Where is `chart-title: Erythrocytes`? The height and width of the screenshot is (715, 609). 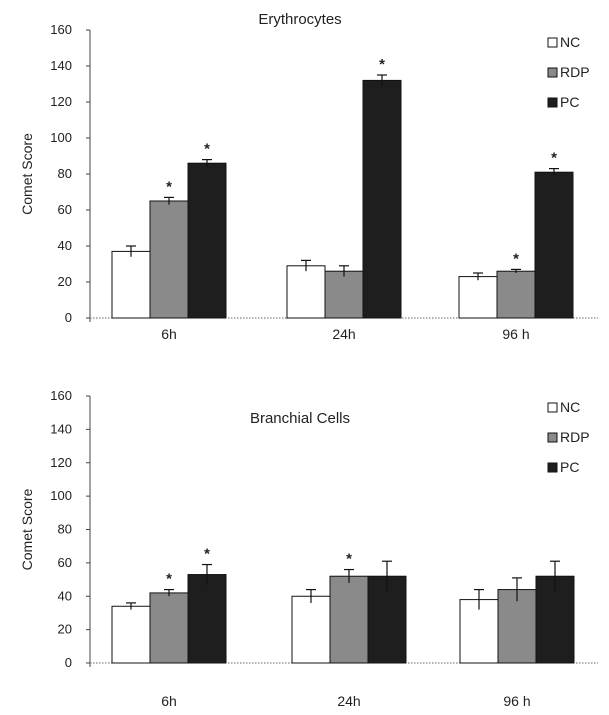
chart-title: Erythrocytes is located at coordinates (299, 19).